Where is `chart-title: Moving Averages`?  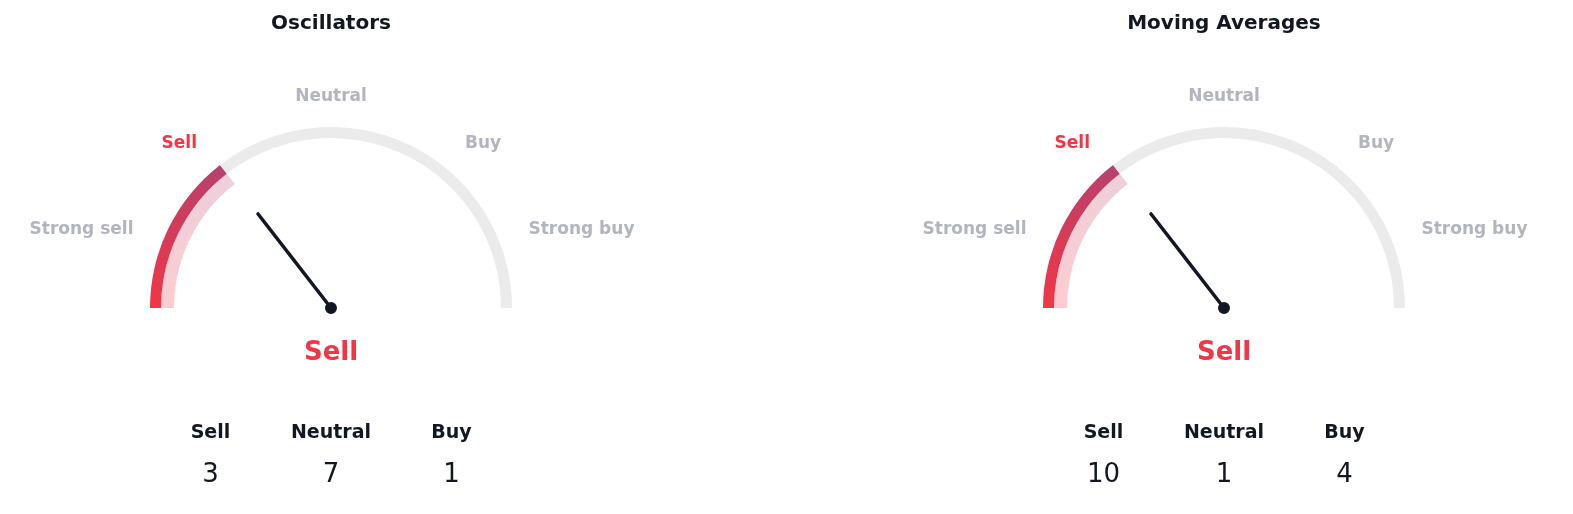 chart-title: Moving Averages is located at coordinates (1224, 22).